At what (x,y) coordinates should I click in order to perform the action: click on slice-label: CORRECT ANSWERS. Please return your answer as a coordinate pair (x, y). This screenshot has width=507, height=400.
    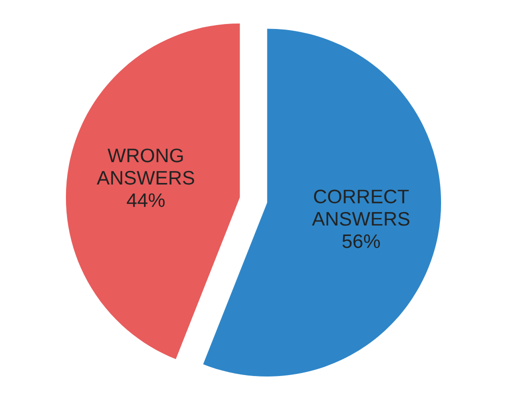
    Looking at the image, I should click on (361, 208).